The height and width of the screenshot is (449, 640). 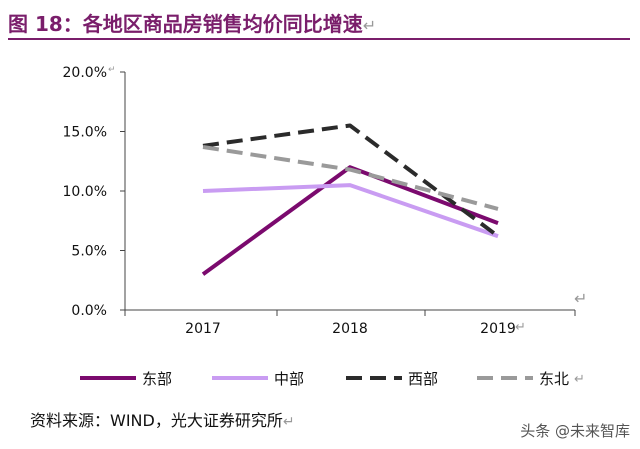 I want to click on x-tick-label: 2019, so click(x=498, y=329).